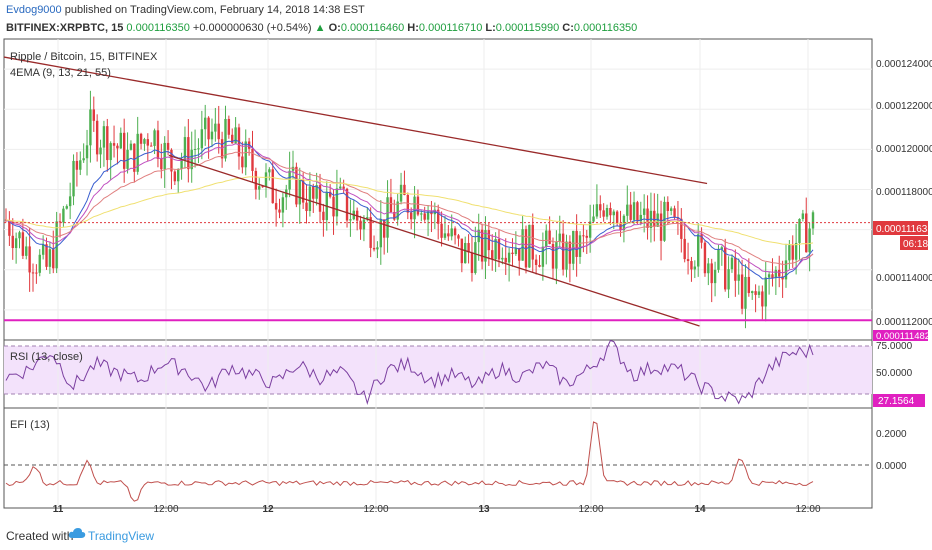 This screenshot has width=932, height=550. Describe the element at coordinates (894, 373) in the screenshot. I see `rsi-y-tick: 50.0000` at that location.